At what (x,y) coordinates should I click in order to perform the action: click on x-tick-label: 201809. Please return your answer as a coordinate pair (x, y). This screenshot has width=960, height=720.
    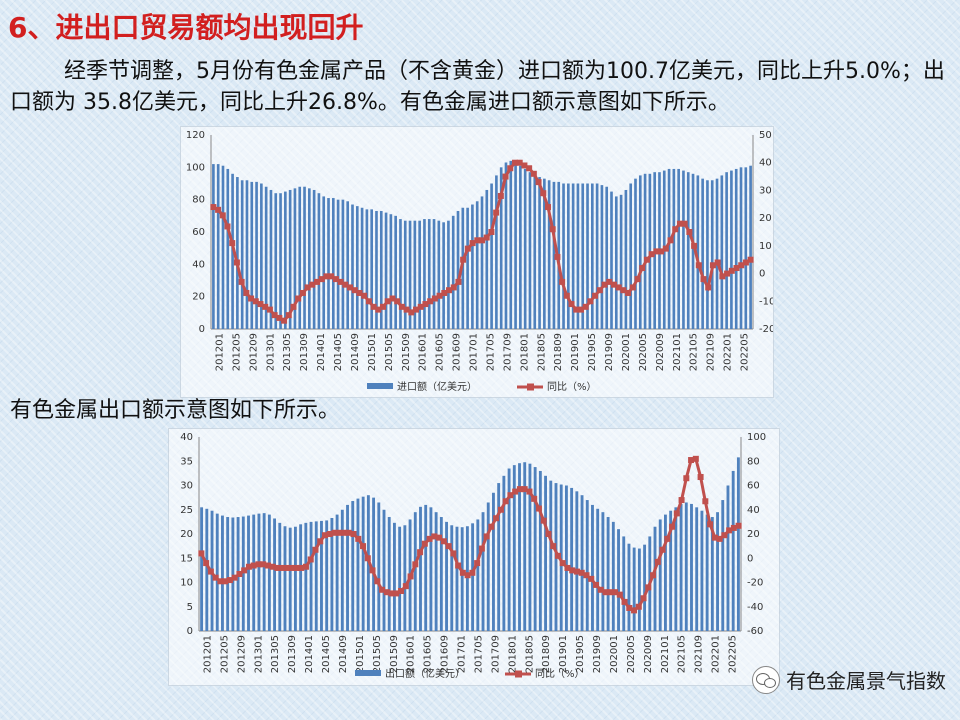
    Looking at the image, I should click on (558, 352).